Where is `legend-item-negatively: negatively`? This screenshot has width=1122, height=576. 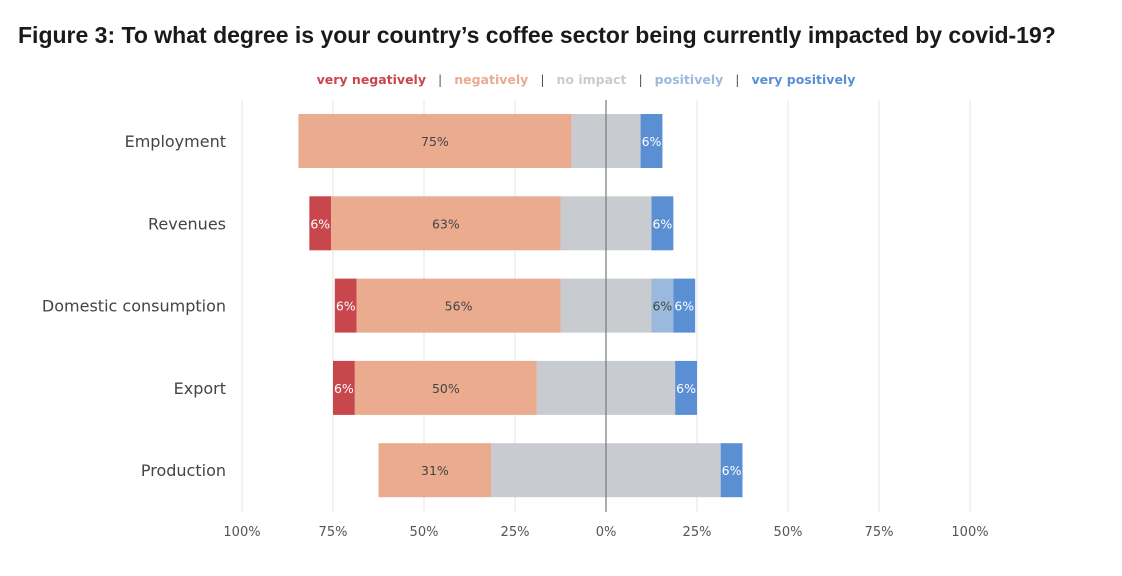
legend-item-negatively: negatively is located at coordinates (491, 79).